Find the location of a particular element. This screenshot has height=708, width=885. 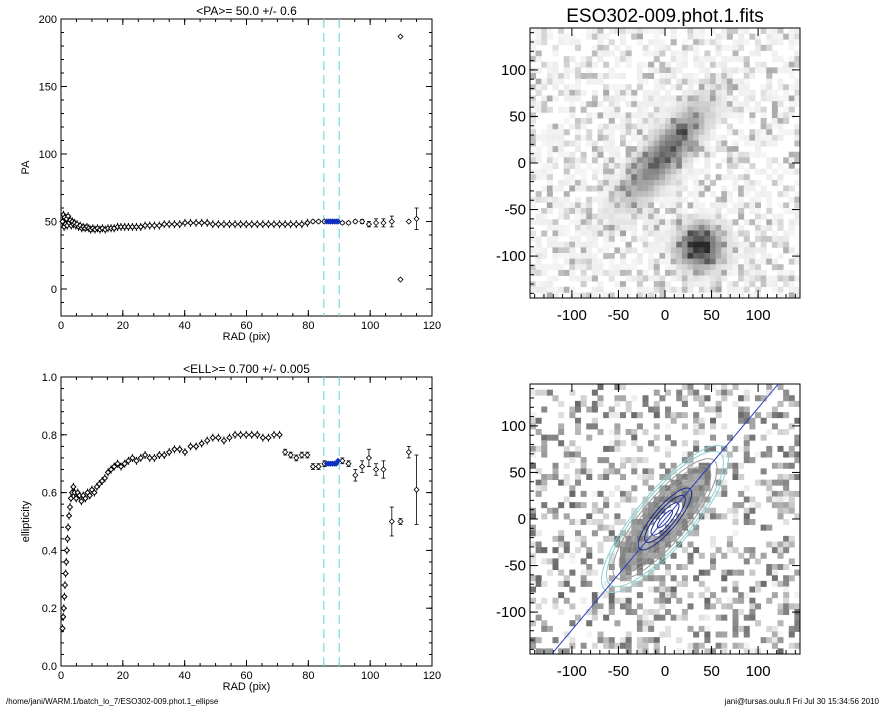

pa-xtick-label: 100 is located at coordinates (370, 326).